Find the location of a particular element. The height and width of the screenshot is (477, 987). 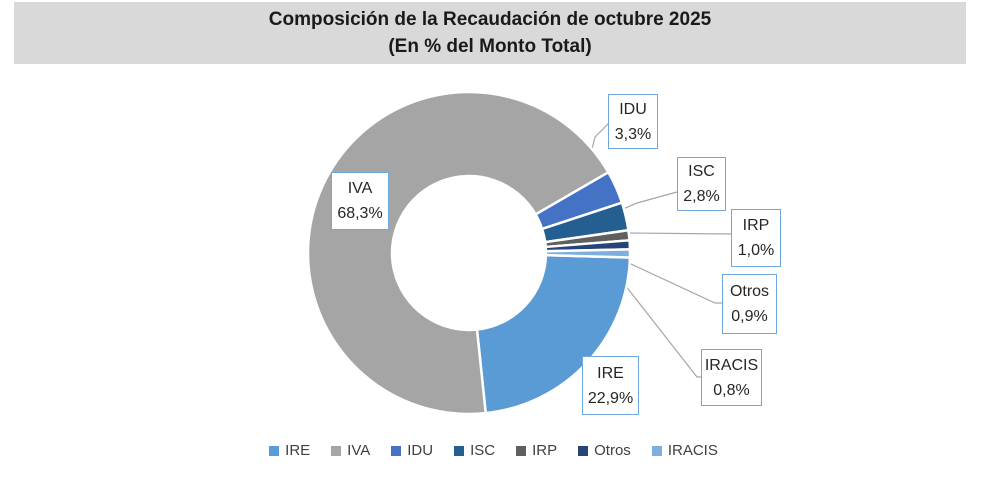

data-label-iva: IVA 68,3% is located at coordinates (360, 201).